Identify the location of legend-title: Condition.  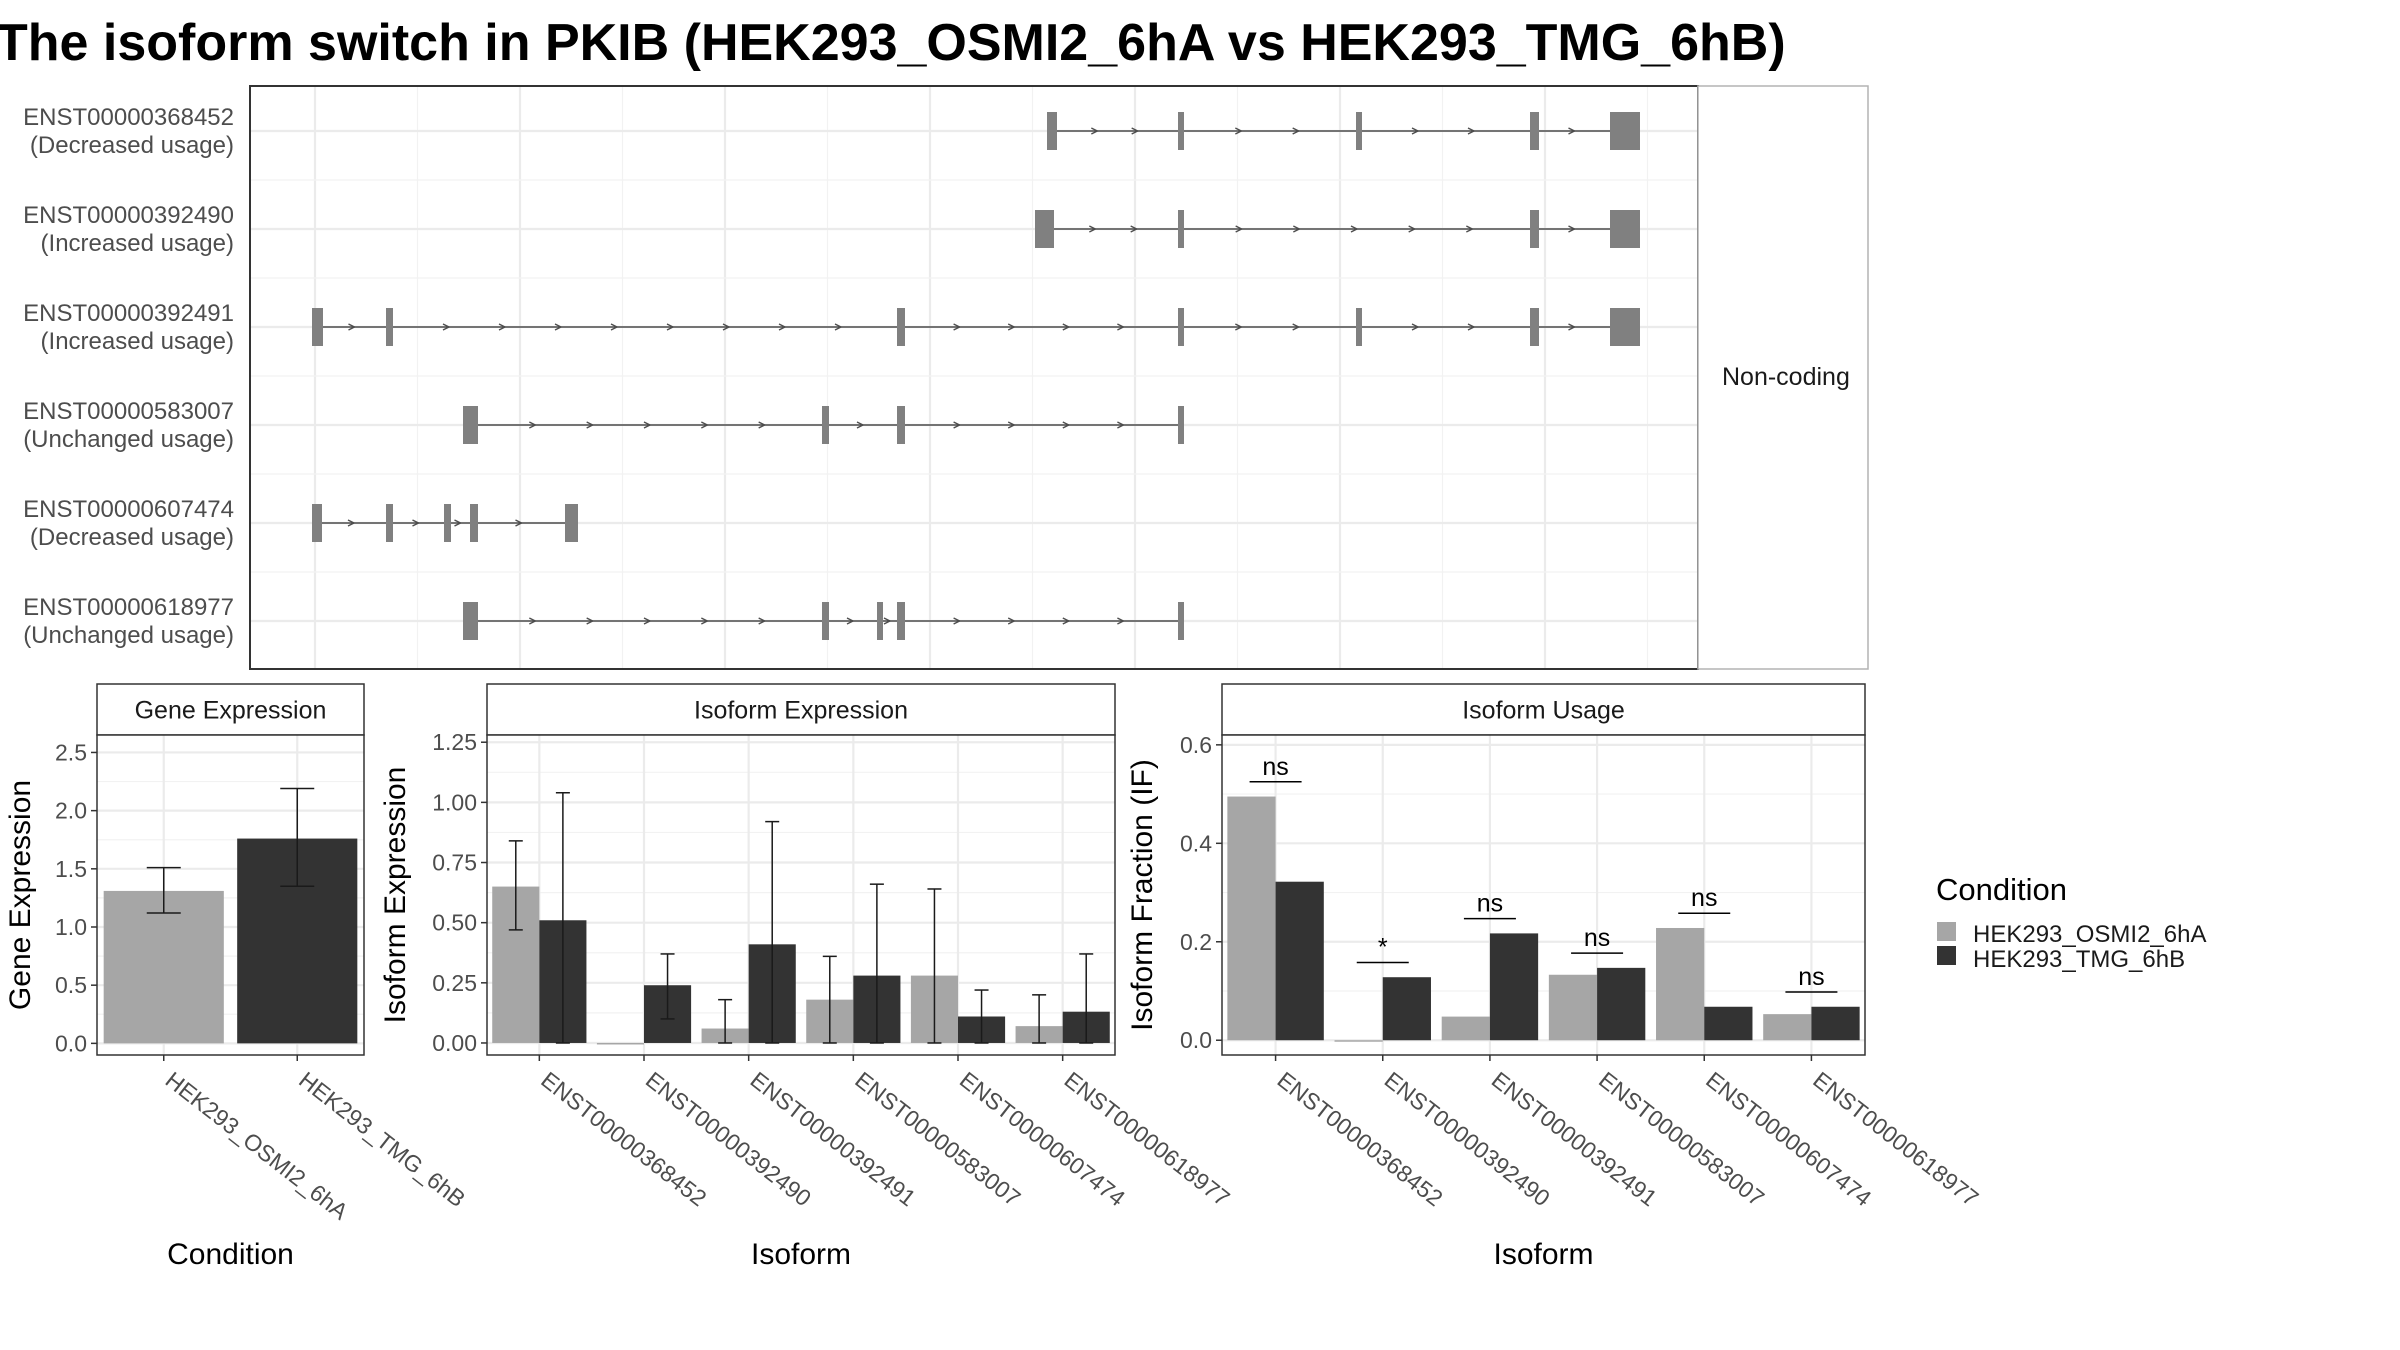
(2001, 889).